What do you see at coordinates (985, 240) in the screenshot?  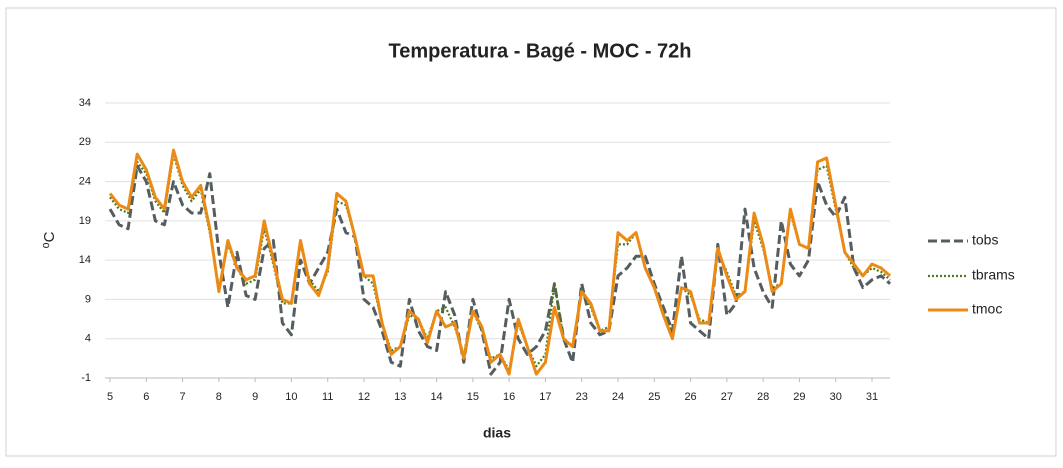 I see `legend-label: tobs` at bounding box center [985, 240].